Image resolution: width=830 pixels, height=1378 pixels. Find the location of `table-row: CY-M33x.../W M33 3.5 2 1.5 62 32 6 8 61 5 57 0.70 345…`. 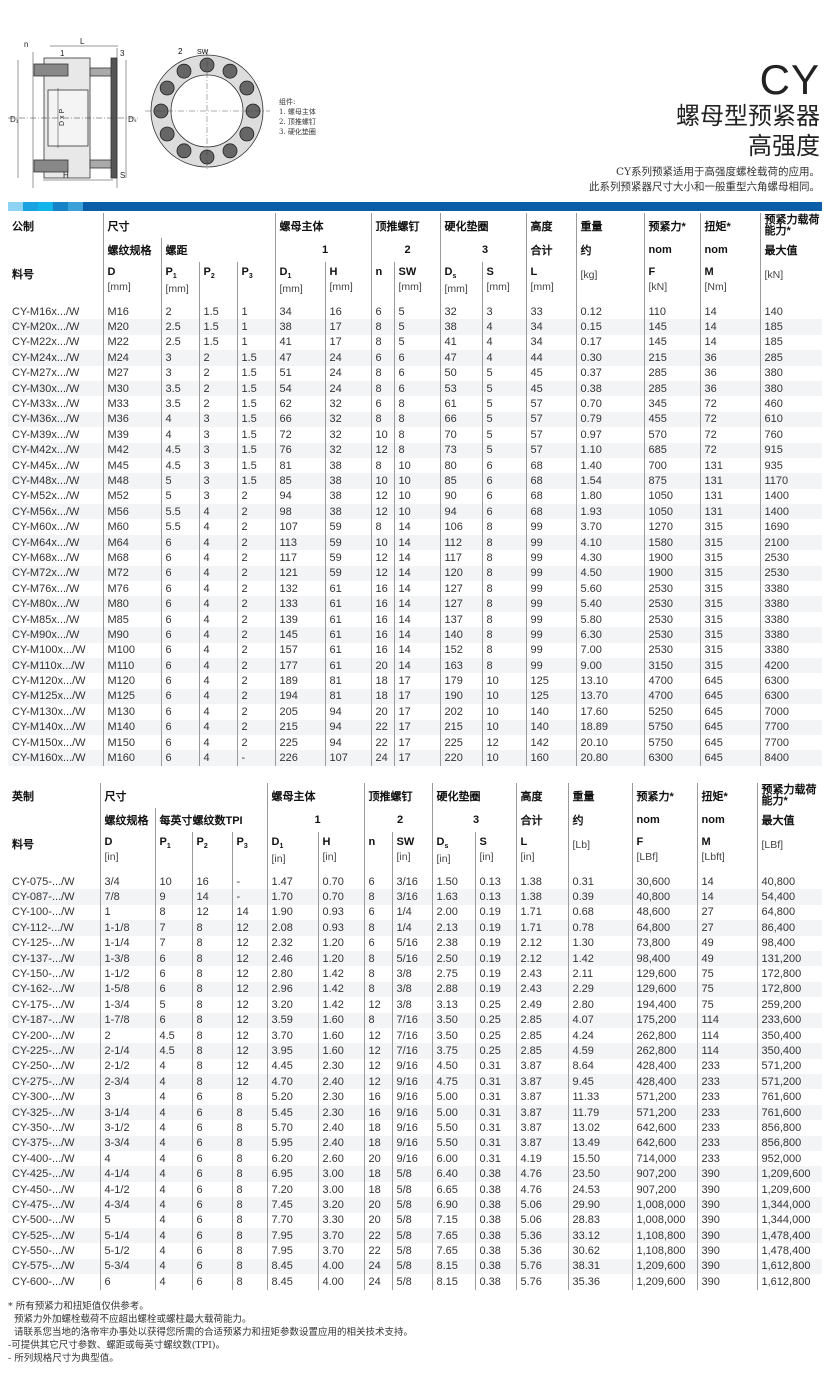

table-row: CY-M33x.../W M33 3.5 2 1.5 62 32 6 8 61 5 57 0.70 345… is located at coordinates (415, 404).